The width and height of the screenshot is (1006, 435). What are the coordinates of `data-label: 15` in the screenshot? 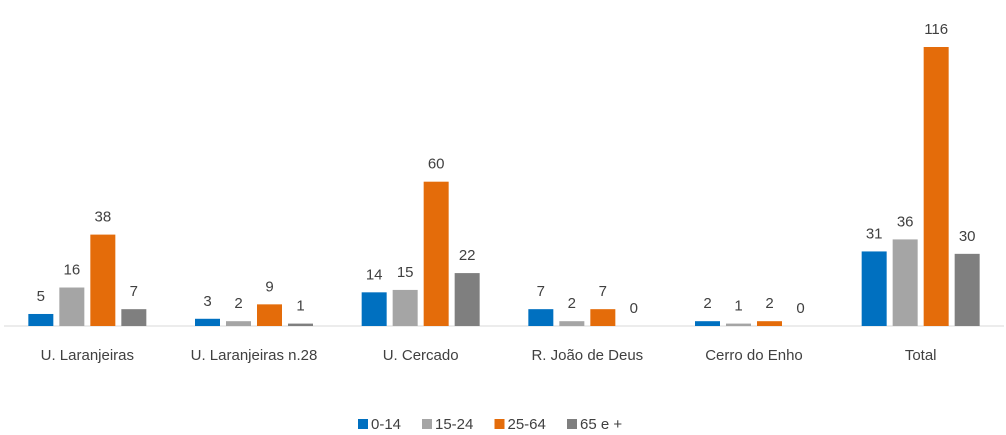 It's located at (405, 272).